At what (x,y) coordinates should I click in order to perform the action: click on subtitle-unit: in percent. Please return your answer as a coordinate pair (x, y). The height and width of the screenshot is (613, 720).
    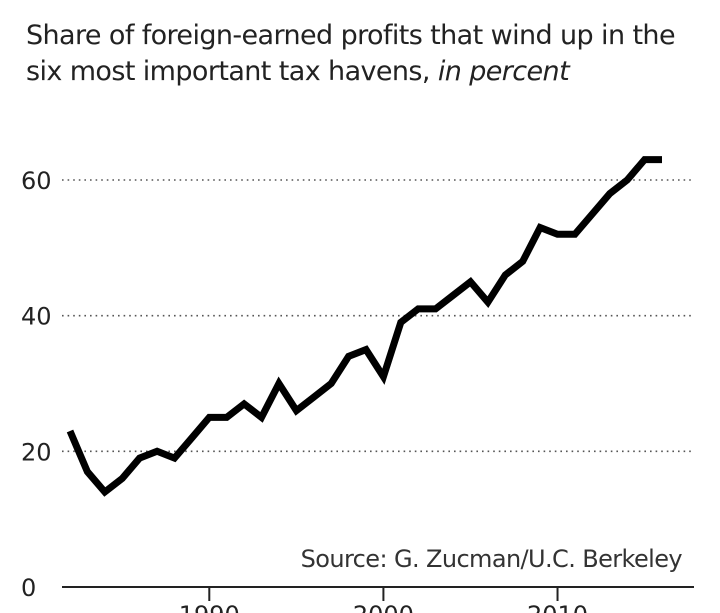
    Looking at the image, I should click on (503, 71).